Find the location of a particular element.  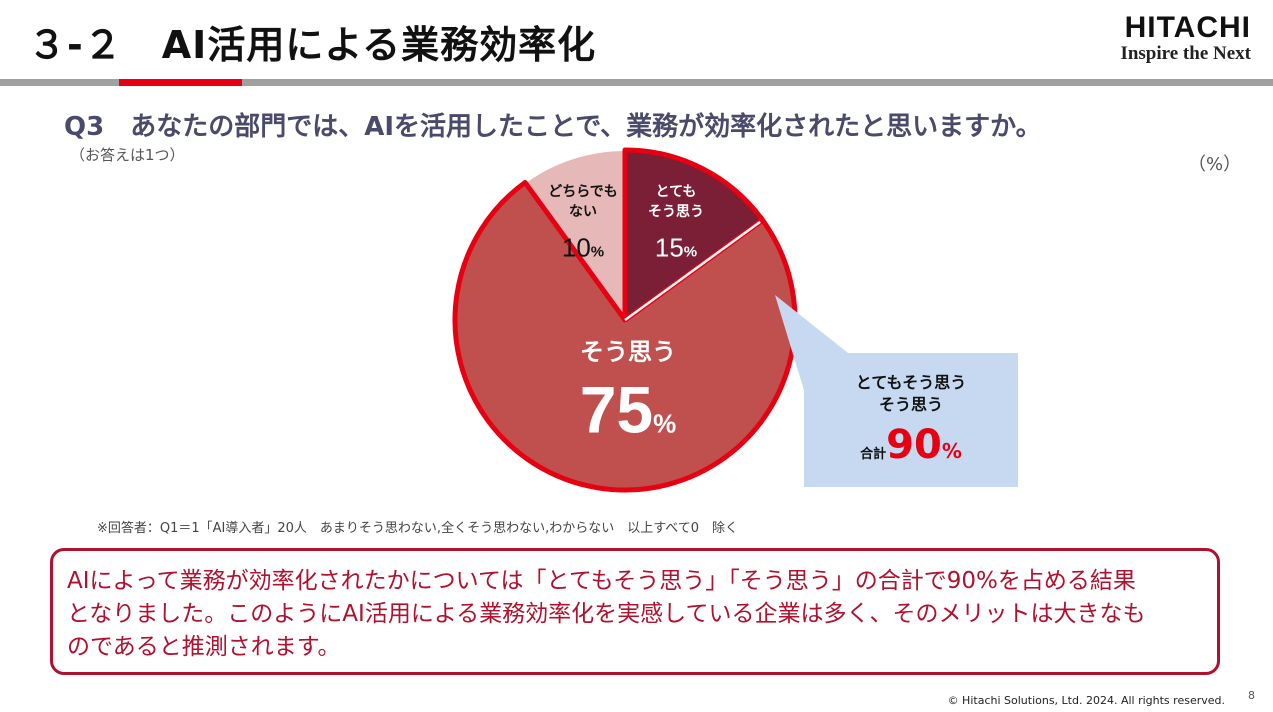

slice-label-0-line-0: とても is located at coordinates (676, 192).